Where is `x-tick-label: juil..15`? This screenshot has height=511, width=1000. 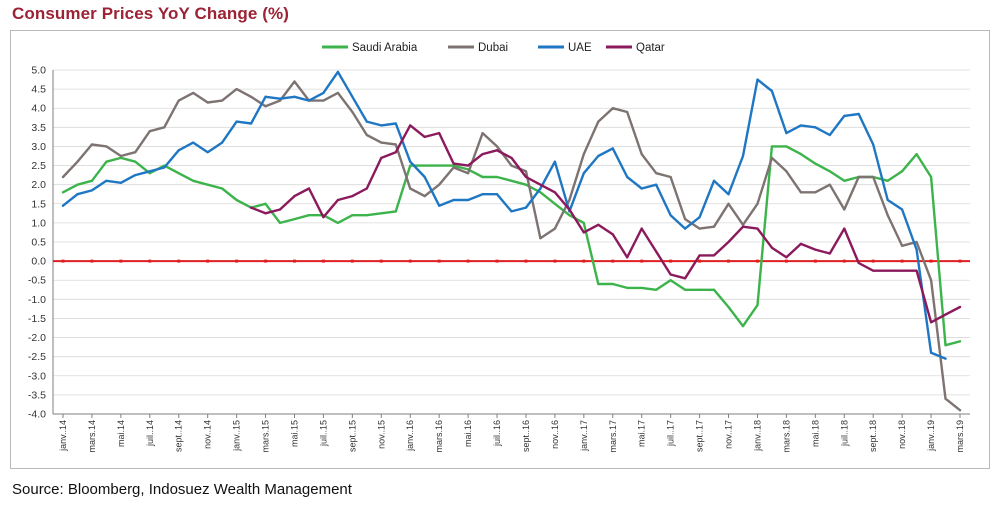
x-tick-label: juil..15 is located at coordinates (323, 433).